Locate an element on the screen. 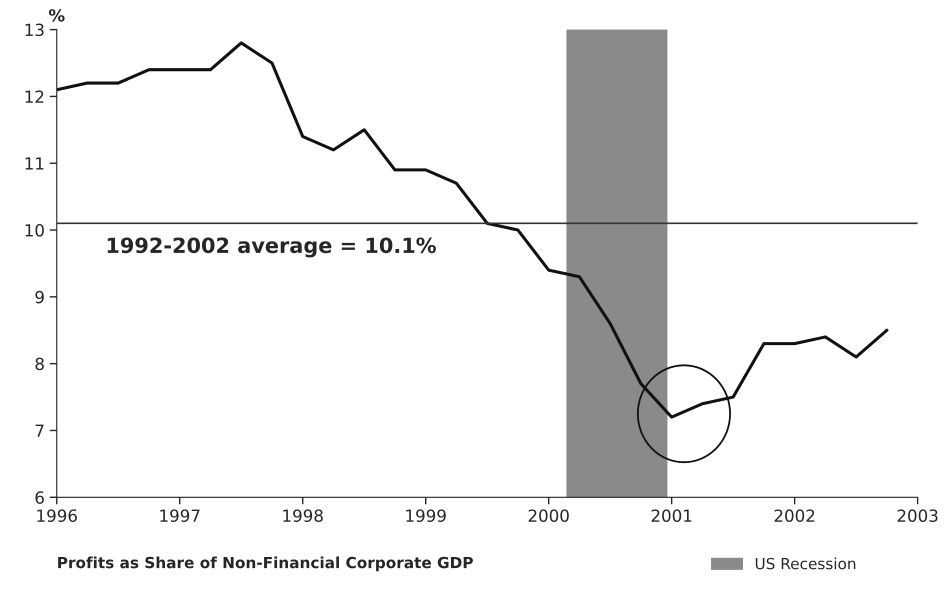  y-tick-label: 12 is located at coordinates (35, 96).